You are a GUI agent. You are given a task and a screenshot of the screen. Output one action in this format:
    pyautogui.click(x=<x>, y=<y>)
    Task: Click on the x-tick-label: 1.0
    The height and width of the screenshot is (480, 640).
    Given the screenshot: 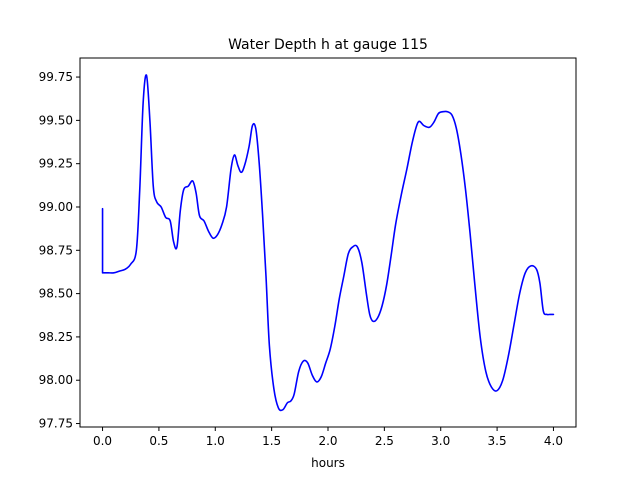 What is the action you would take?
    pyautogui.click(x=215, y=441)
    